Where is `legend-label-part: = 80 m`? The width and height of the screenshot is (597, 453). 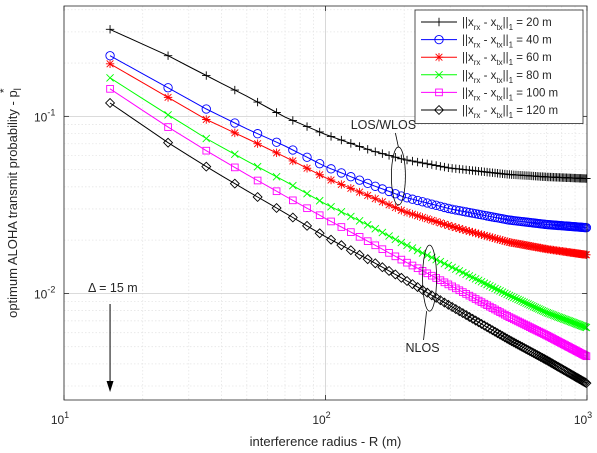
legend-label-part: = 80 m is located at coordinates (532, 76).